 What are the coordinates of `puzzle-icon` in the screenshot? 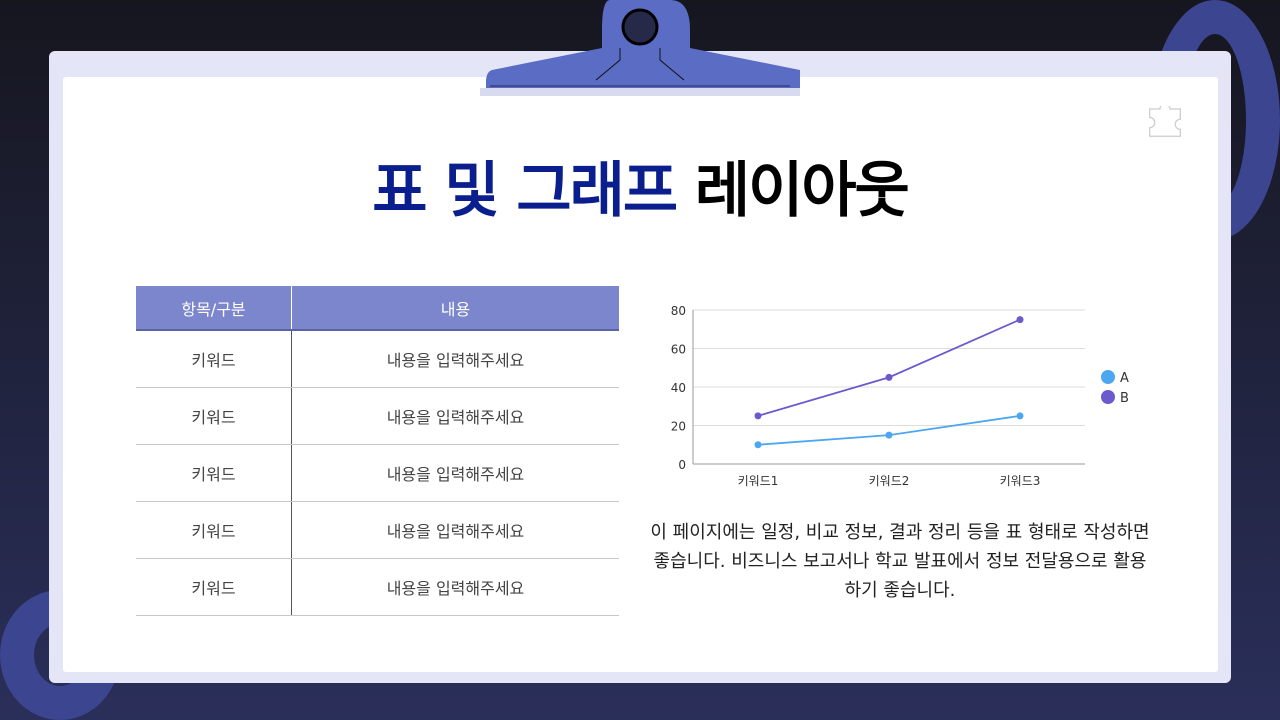 It's located at (1165, 121).